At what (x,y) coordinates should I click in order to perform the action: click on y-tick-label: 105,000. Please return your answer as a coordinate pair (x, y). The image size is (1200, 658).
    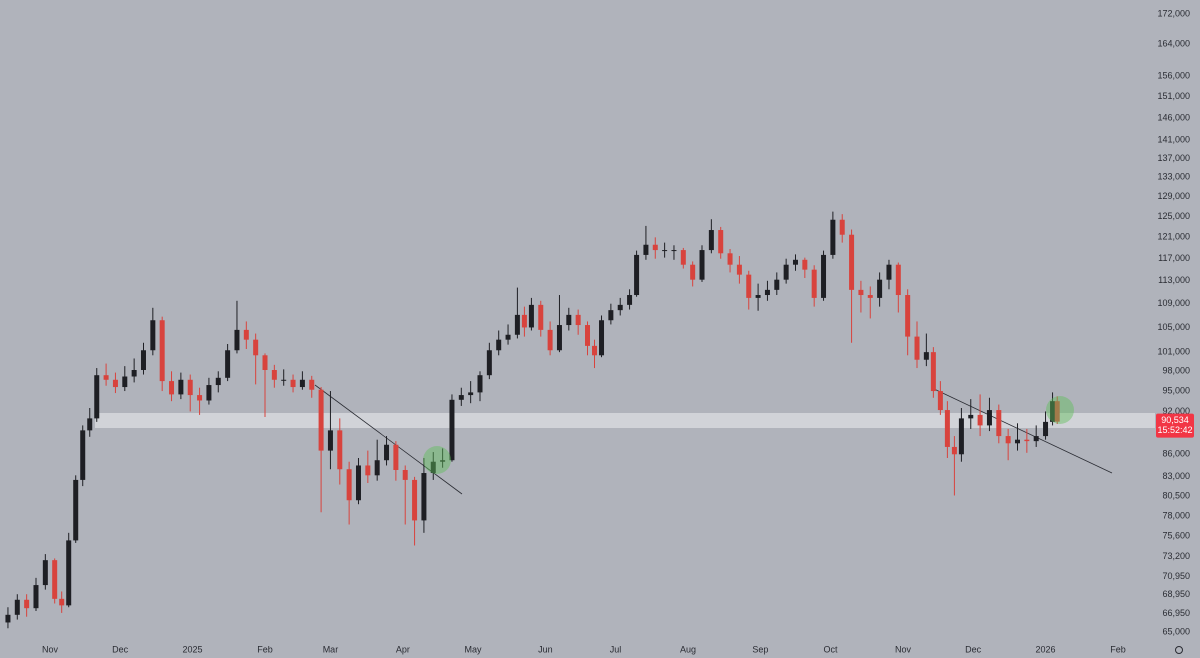
    Looking at the image, I should click on (1173, 327).